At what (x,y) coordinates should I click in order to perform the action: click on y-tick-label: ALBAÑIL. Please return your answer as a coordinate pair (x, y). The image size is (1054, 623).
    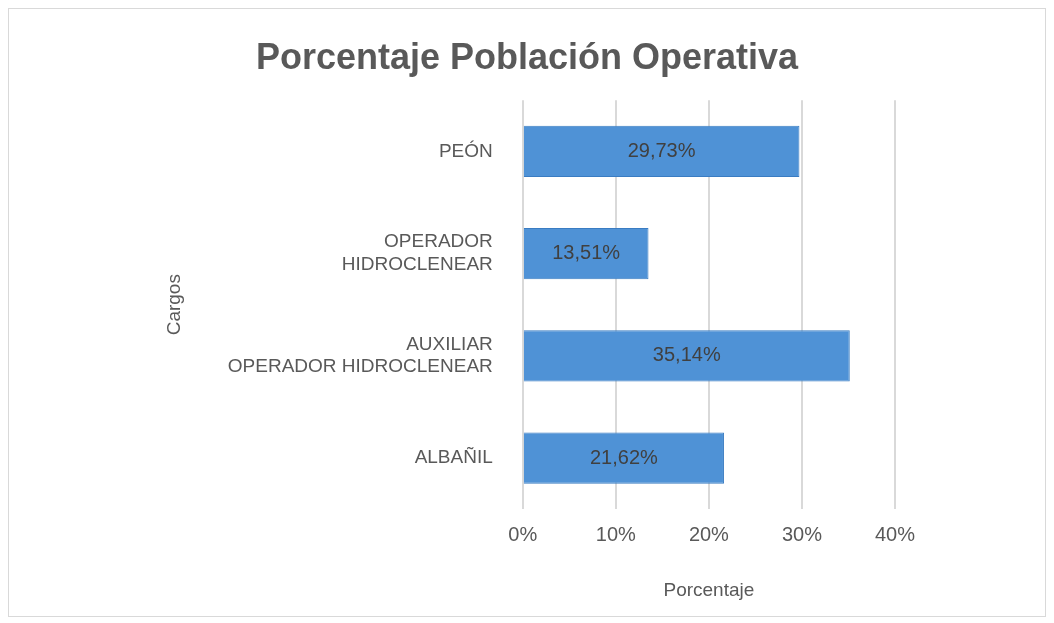
    Looking at the image, I should click on (453, 457).